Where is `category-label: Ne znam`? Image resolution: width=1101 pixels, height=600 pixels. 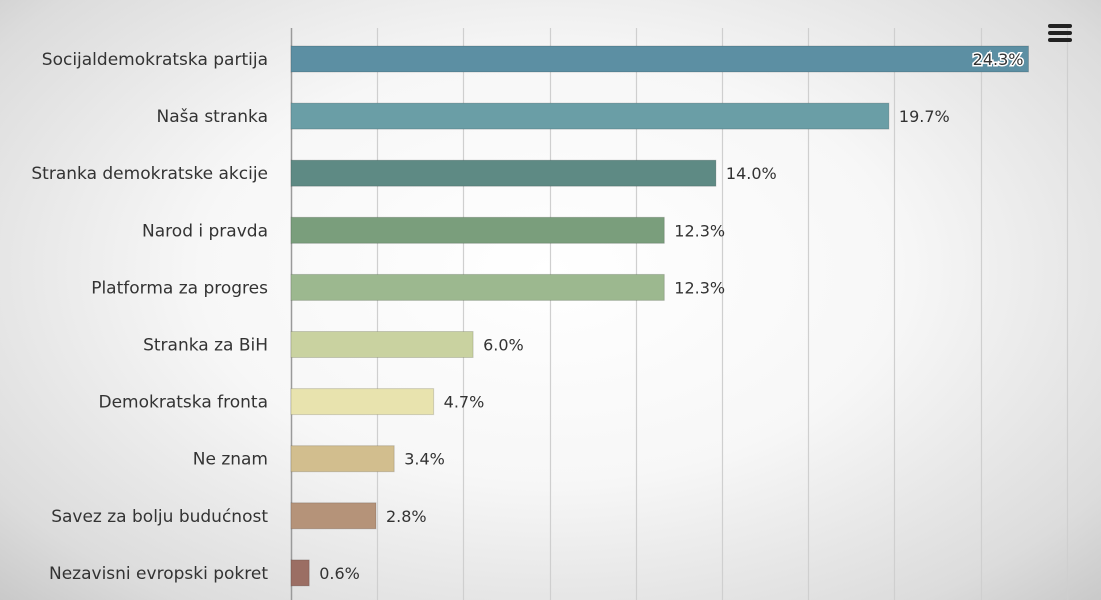
category-label: Ne znam is located at coordinates (230, 460).